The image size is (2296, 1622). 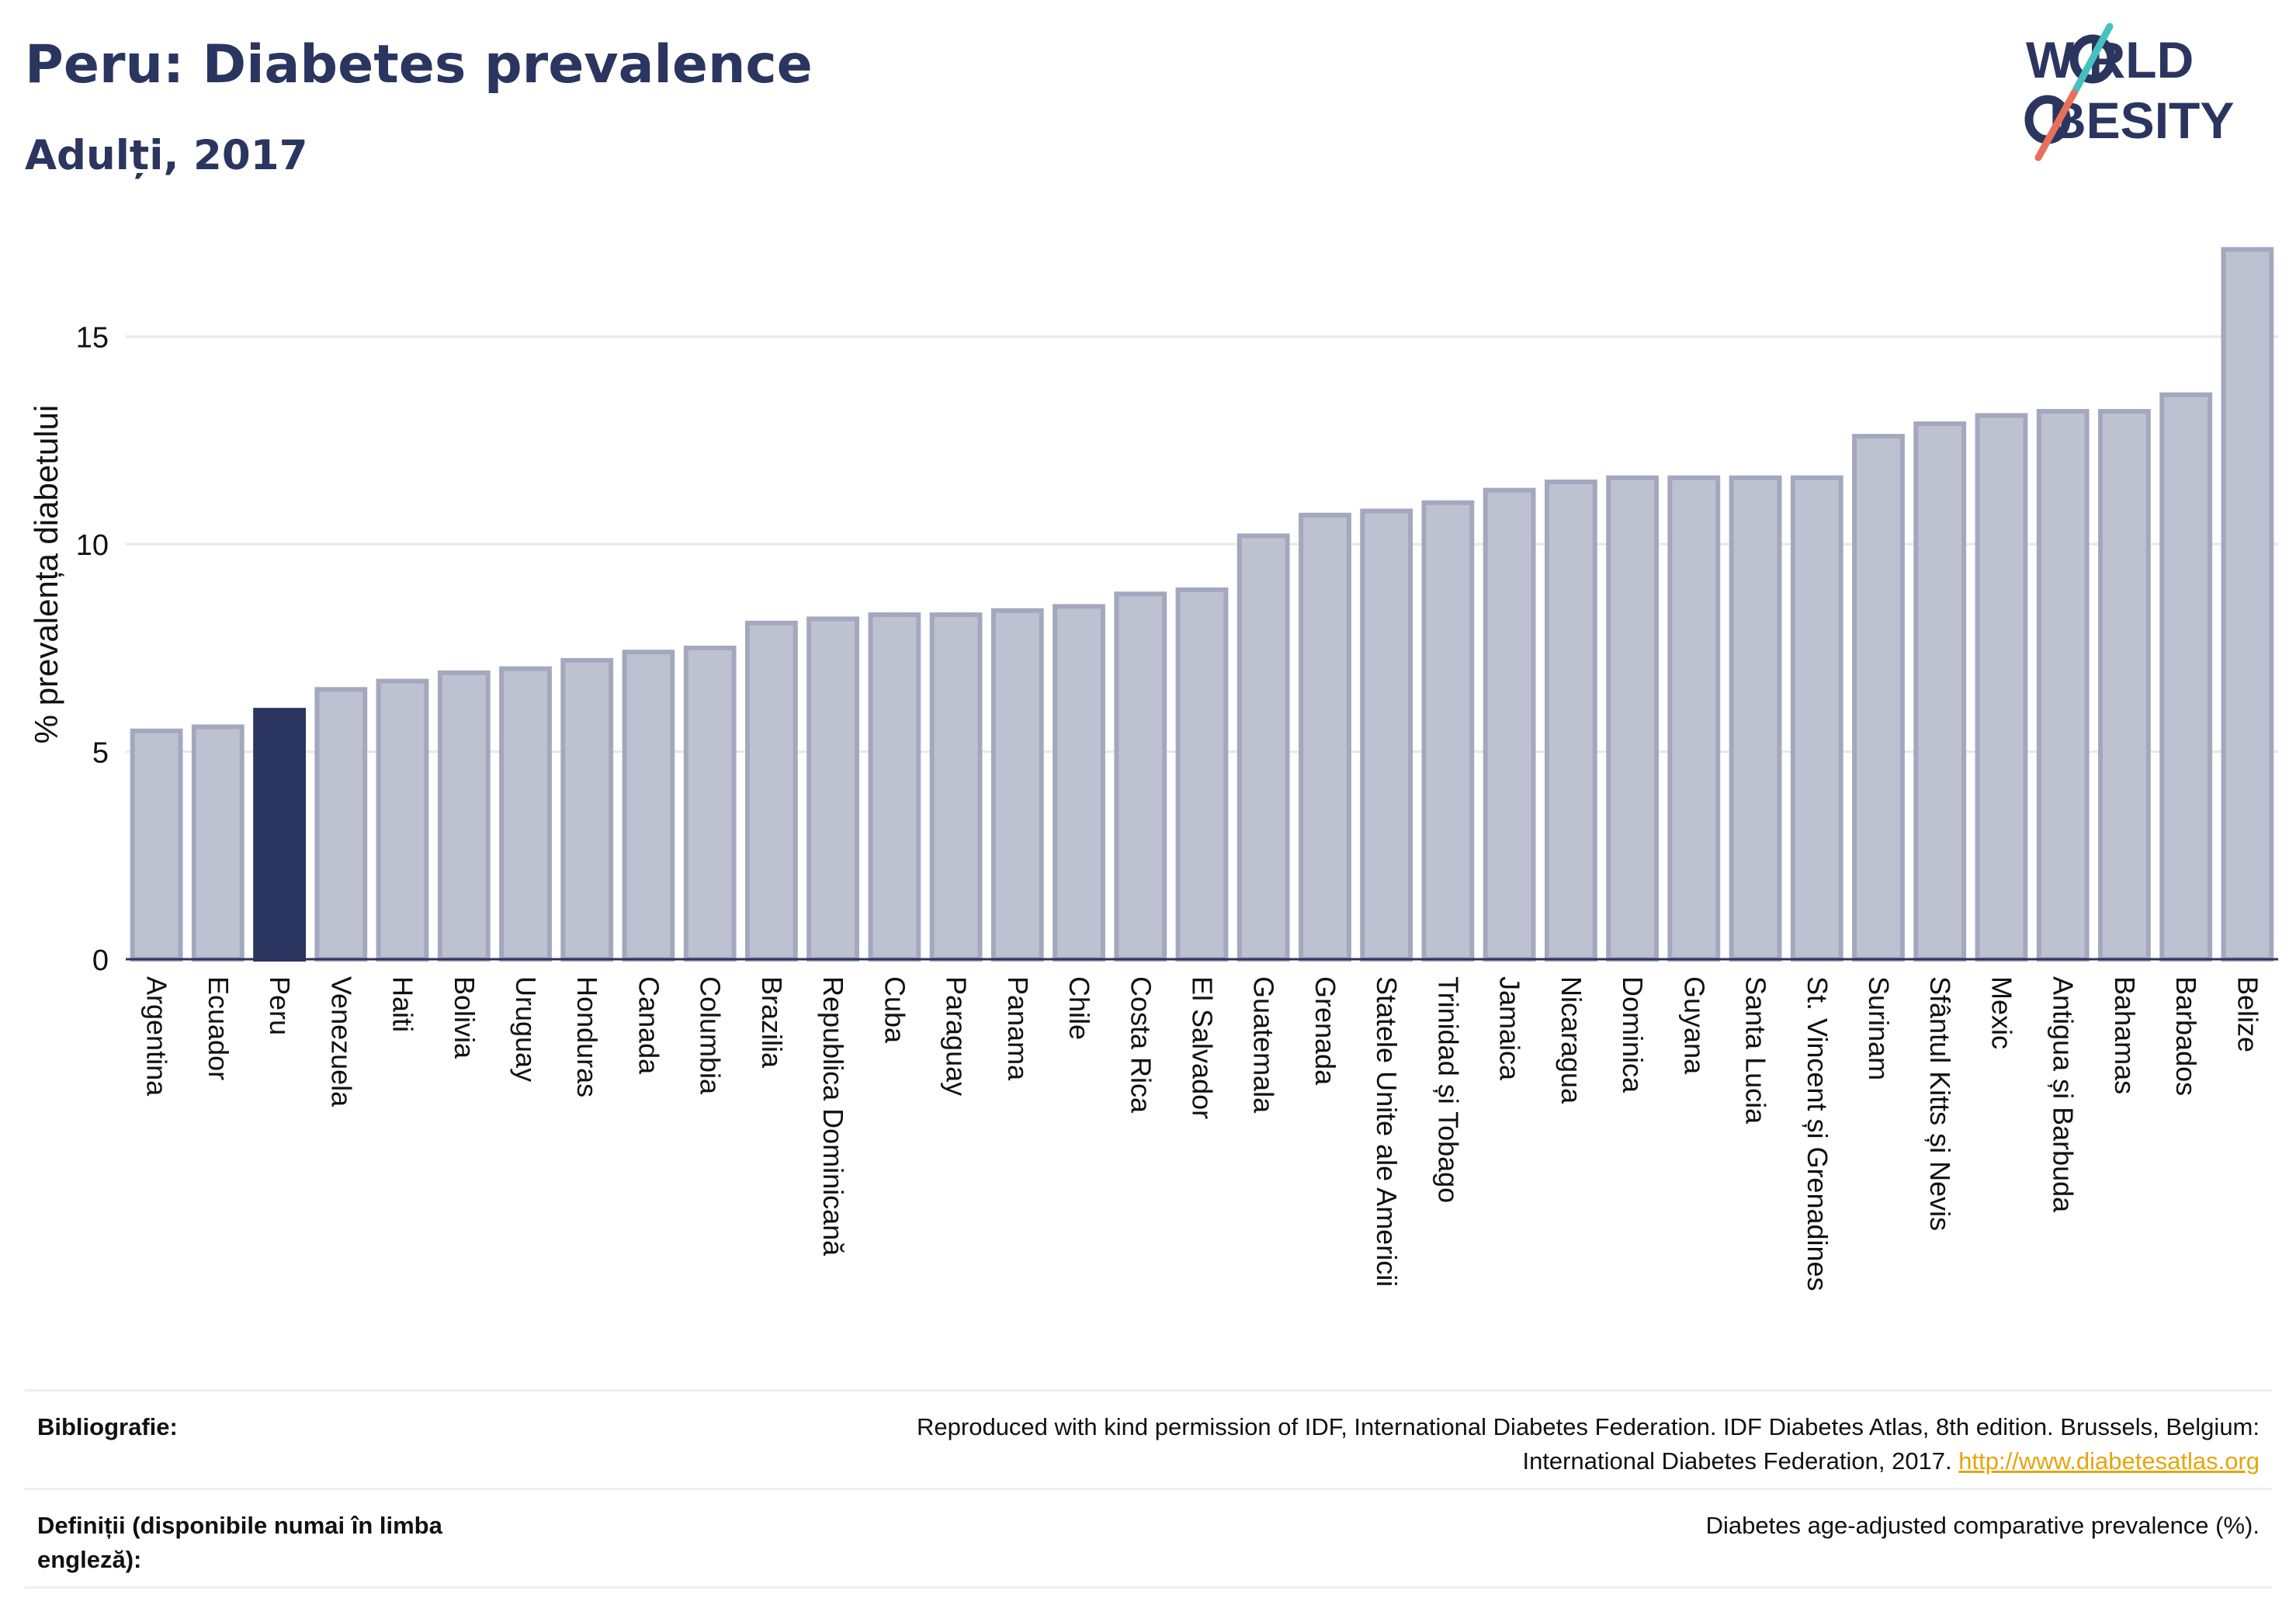 I want to click on x-tick-label: Antigua și Barbuda, so click(x=2063, y=1094).